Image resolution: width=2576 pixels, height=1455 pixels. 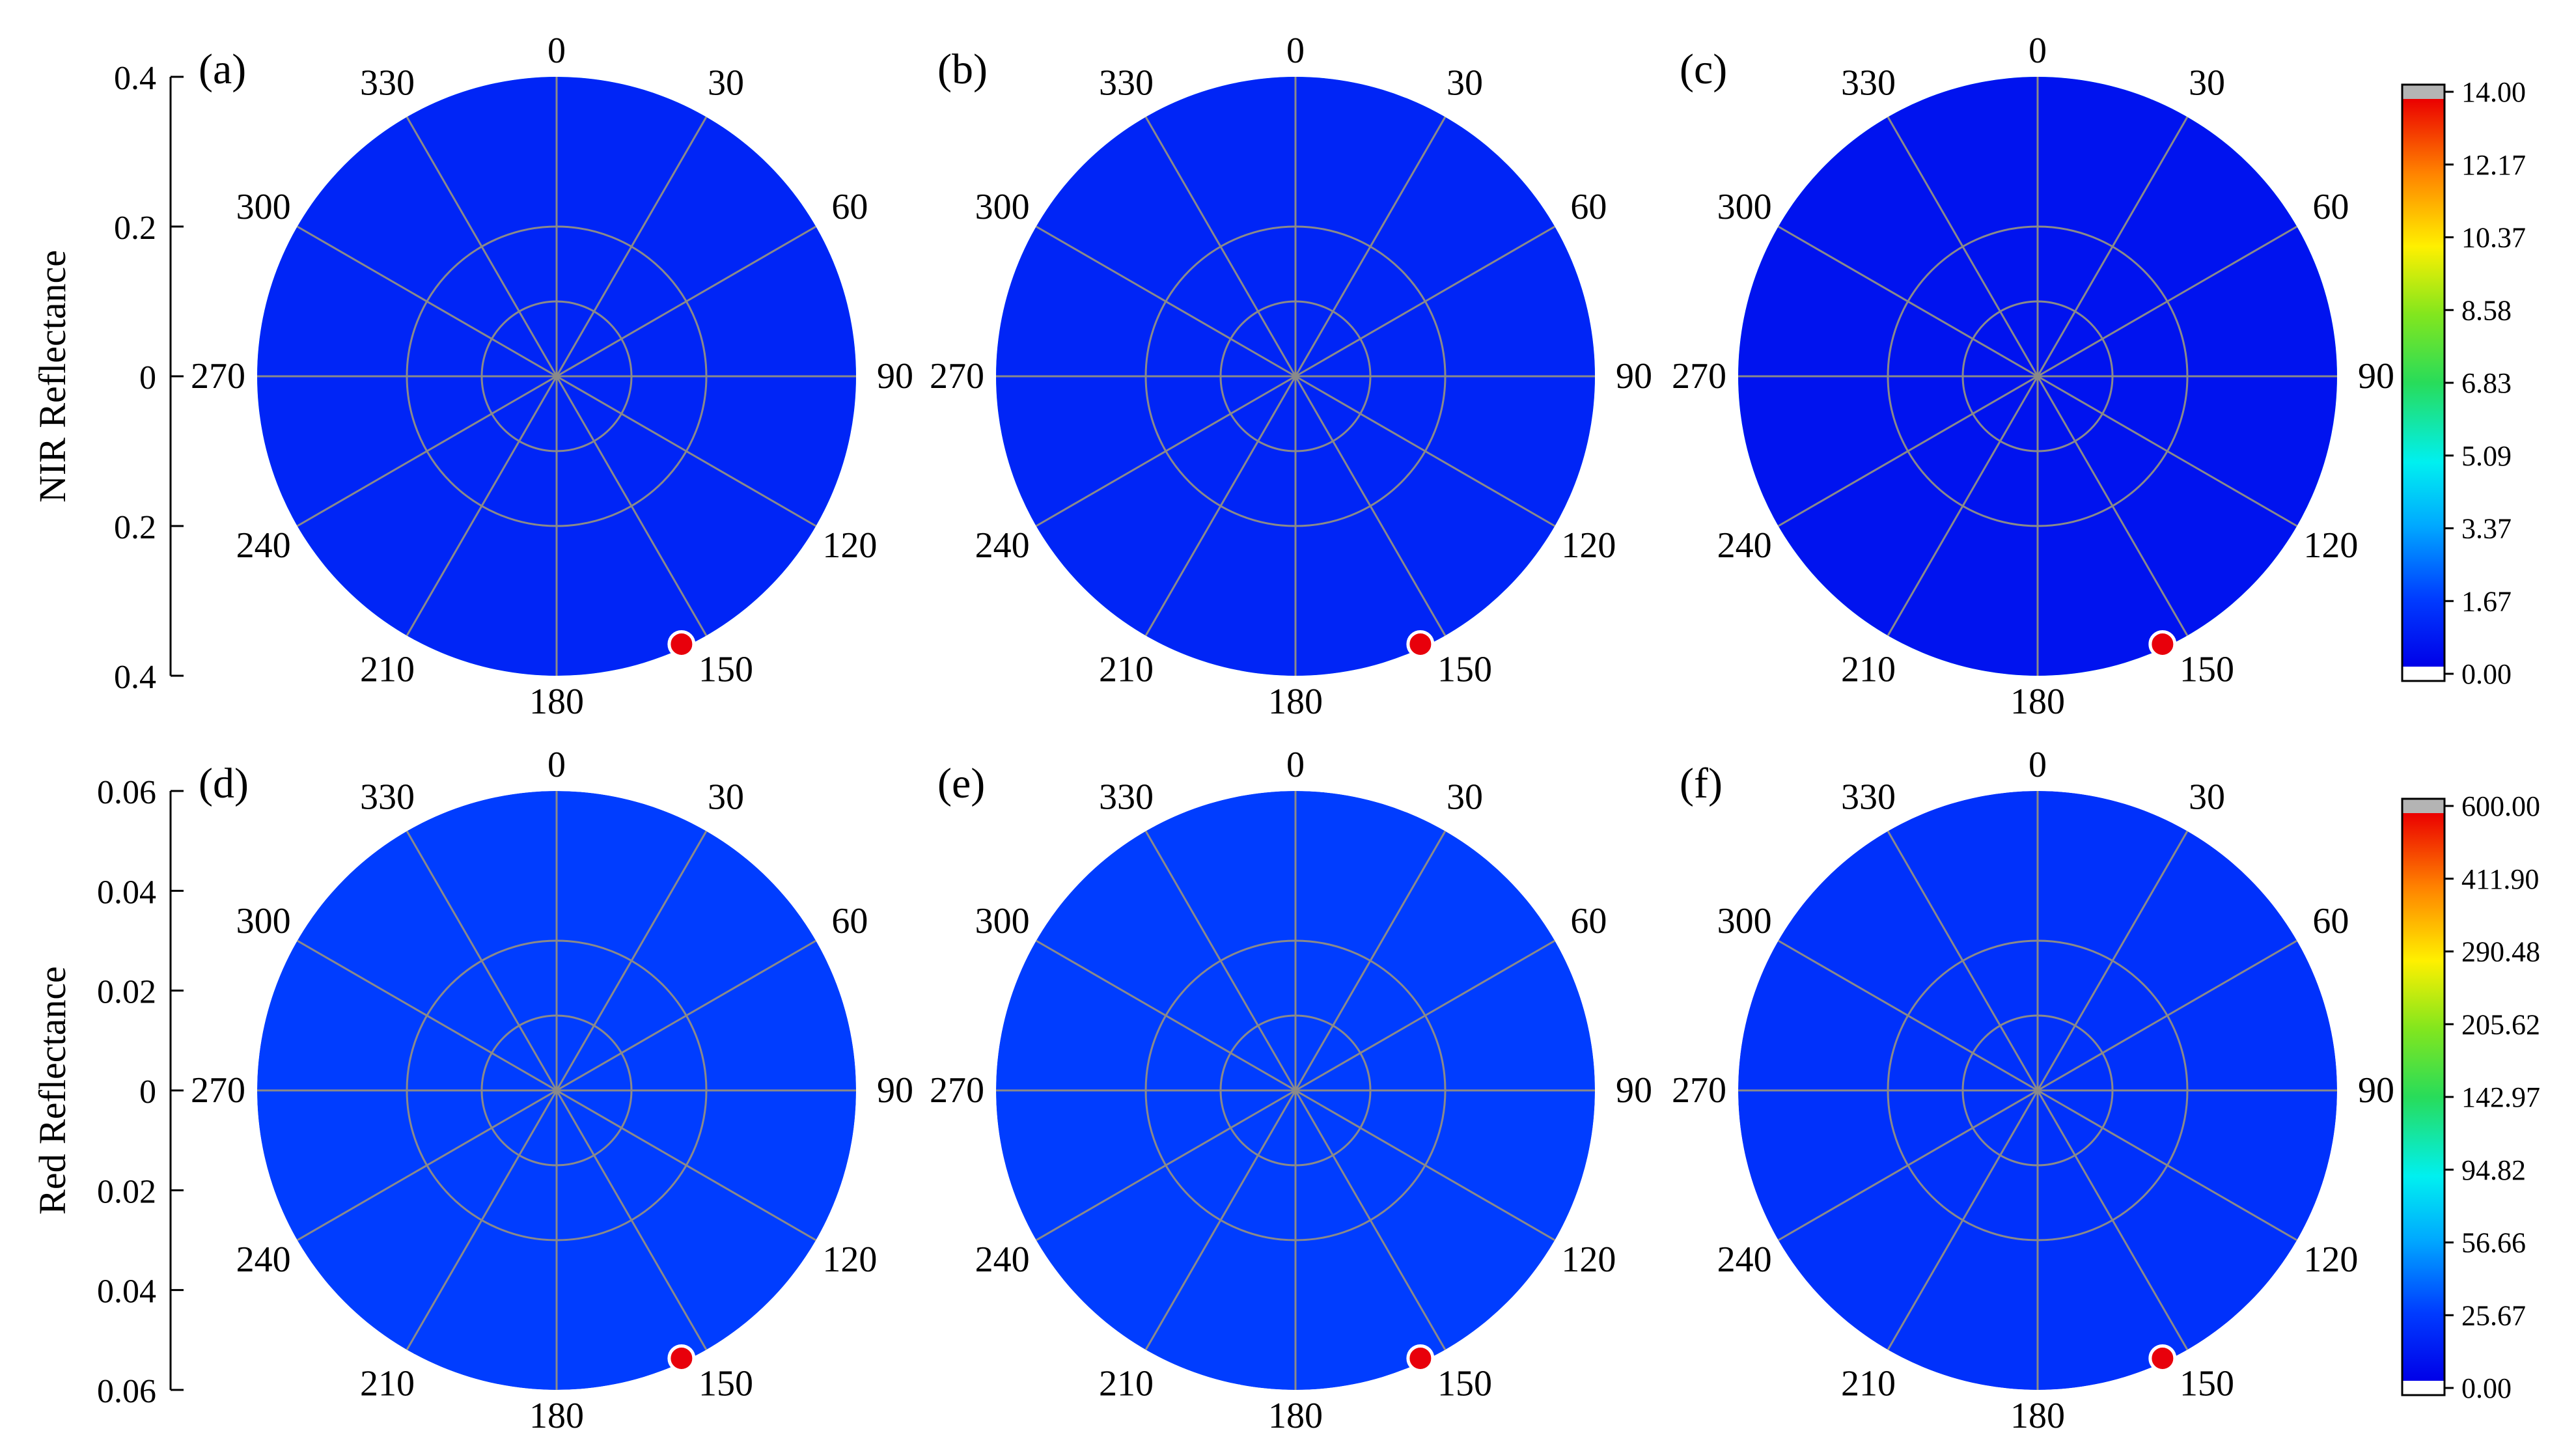 What do you see at coordinates (135, 677) in the screenshot?
I see `y-tick-label: 0.4` at bounding box center [135, 677].